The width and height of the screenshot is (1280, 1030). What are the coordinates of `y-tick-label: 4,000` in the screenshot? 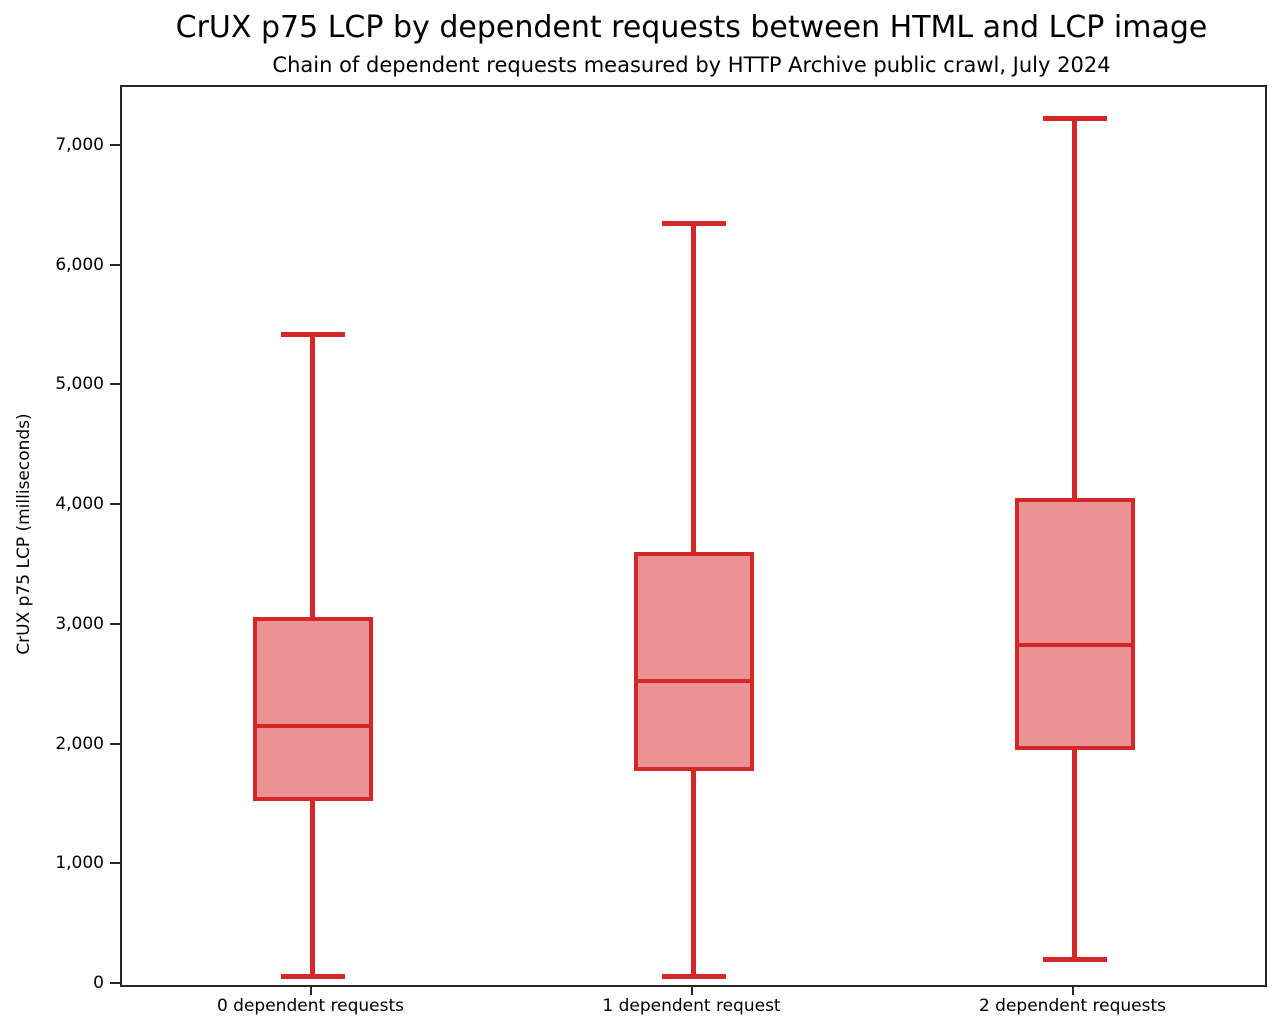 It's located at (79, 504).